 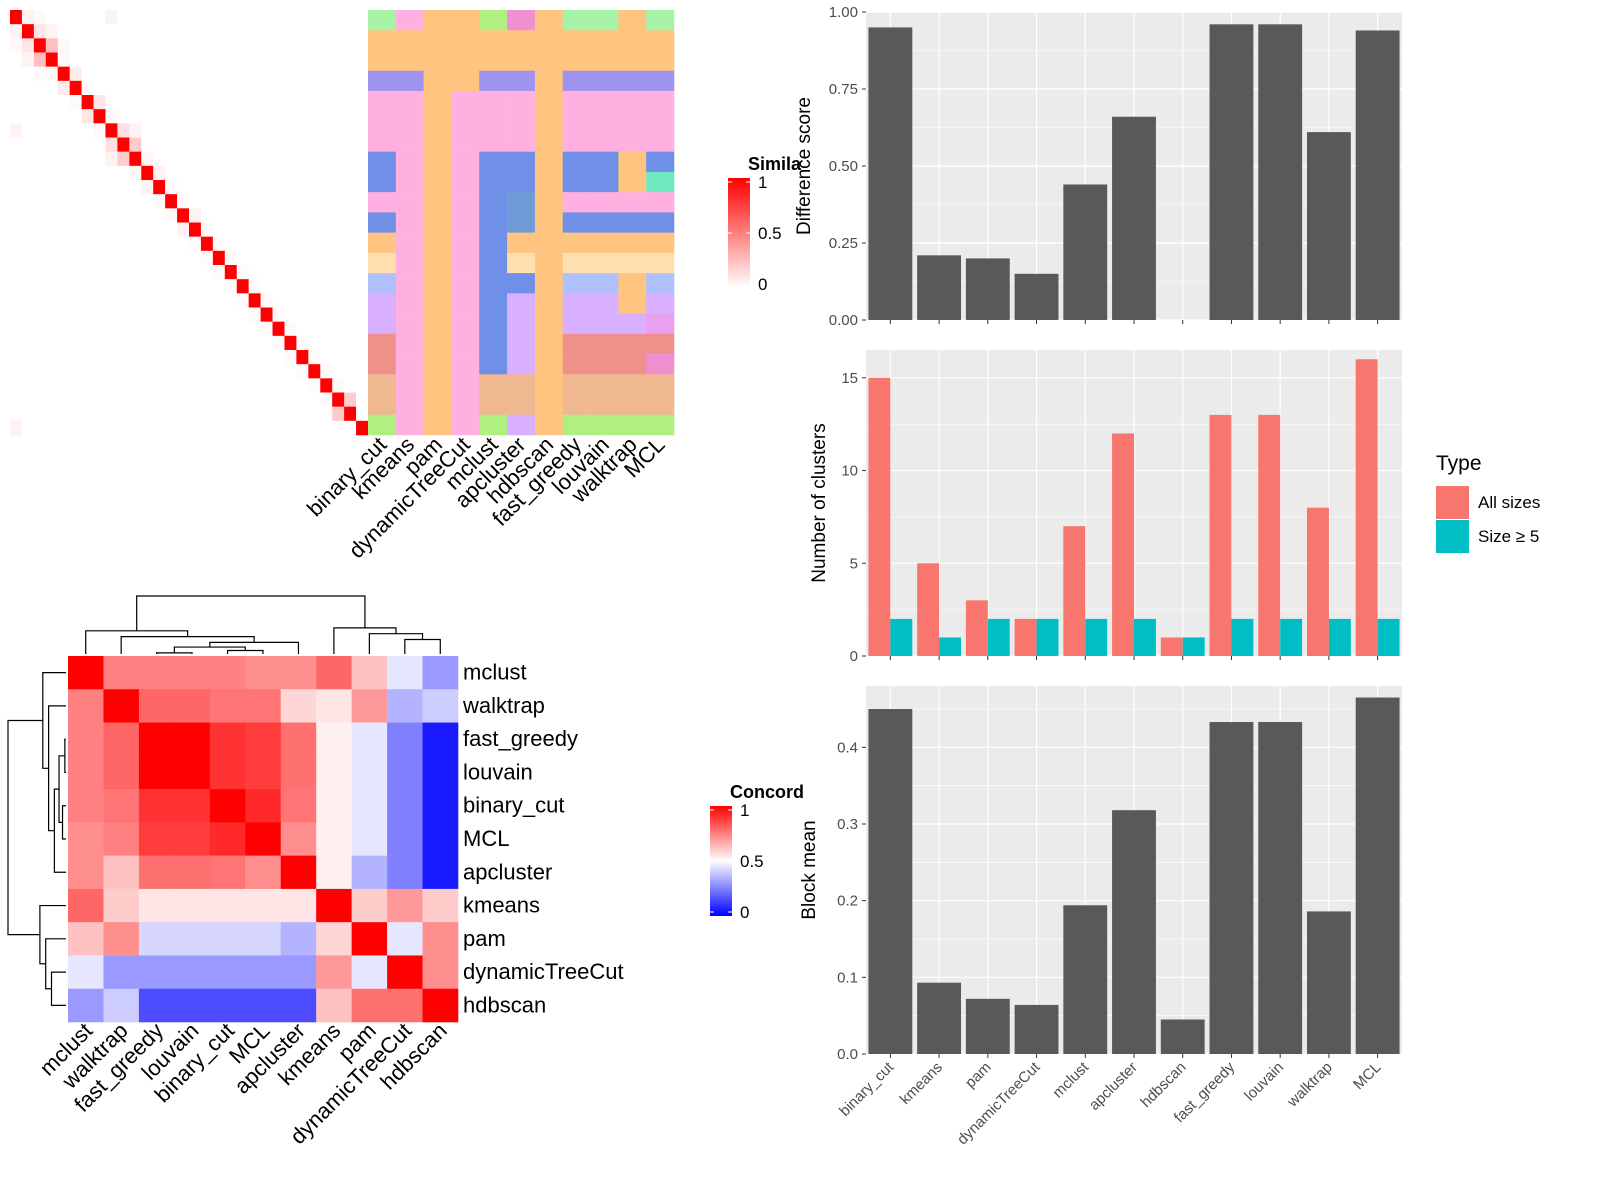 I want to click on y-axis-title: Difference score, so click(x=804, y=166).